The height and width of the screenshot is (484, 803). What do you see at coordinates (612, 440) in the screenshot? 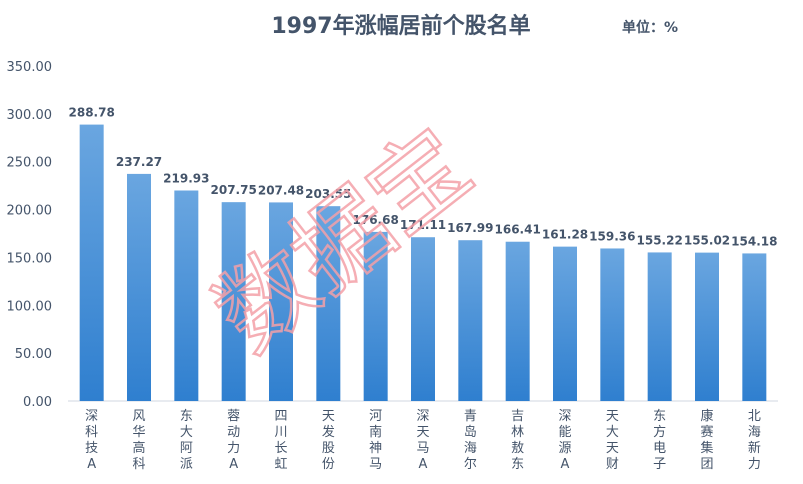
I see `x-tick-label: 天大天财` at bounding box center [612, 440].